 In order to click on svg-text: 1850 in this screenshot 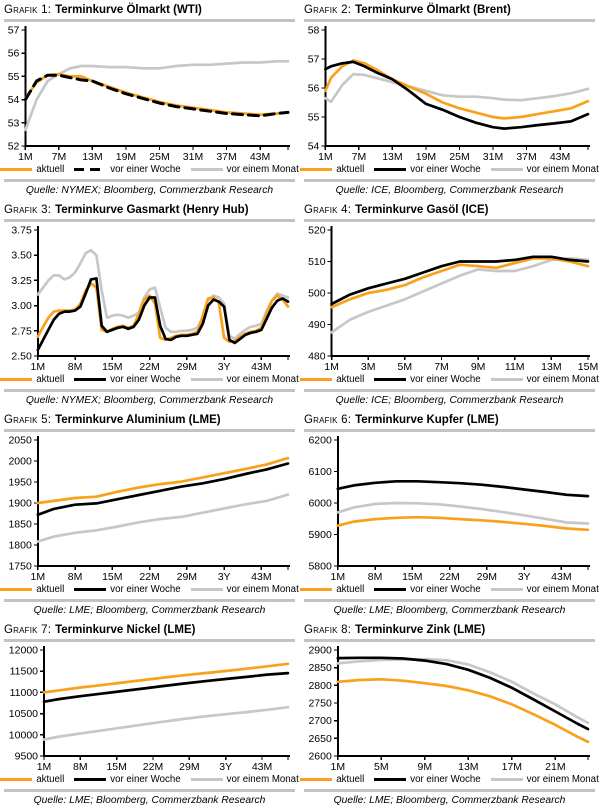, I will do `click(20, 525)`.